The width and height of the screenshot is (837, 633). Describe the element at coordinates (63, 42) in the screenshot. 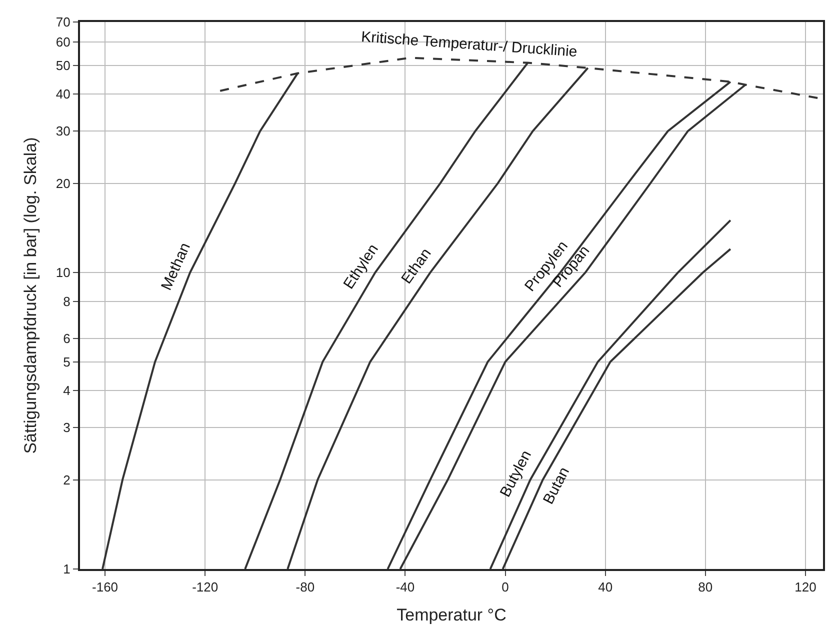

I see `y-tick-label: 60` at that location.